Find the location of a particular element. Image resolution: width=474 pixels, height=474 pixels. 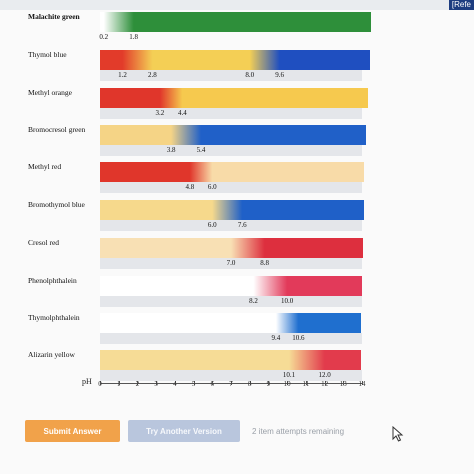

ph-tick-label: 10 is located at coordinates (287, 384).